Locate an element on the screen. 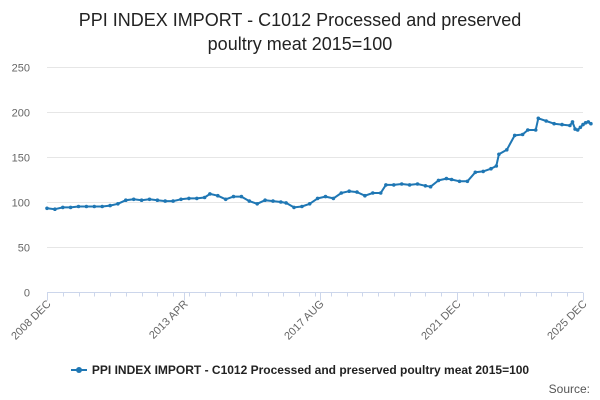  y-tick-label: 0 is located at coordinates (27, 294).